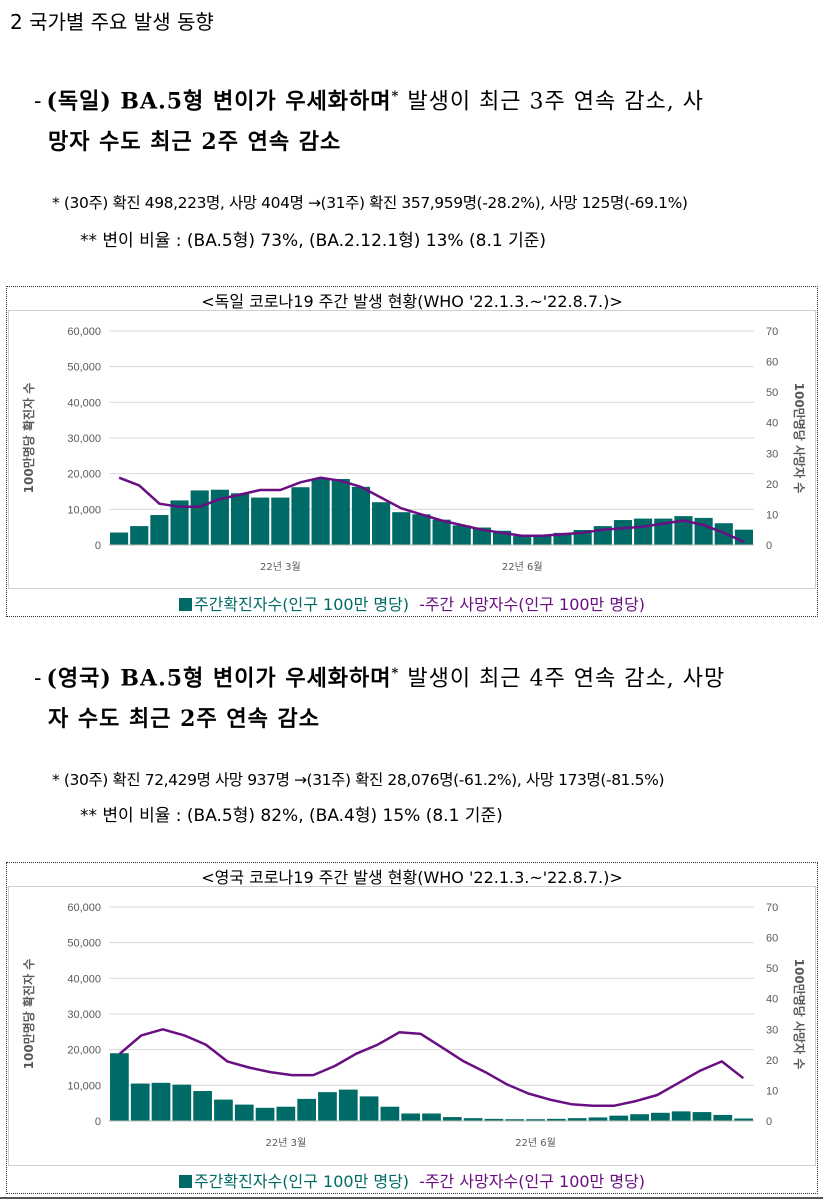 The image size is (823, 1201). What do you see at coordinates (256, 678) in the screenshot?
I see `uk-headline-main: BA.5형 변이가 우세화하며` at bounding box center [256, 678].